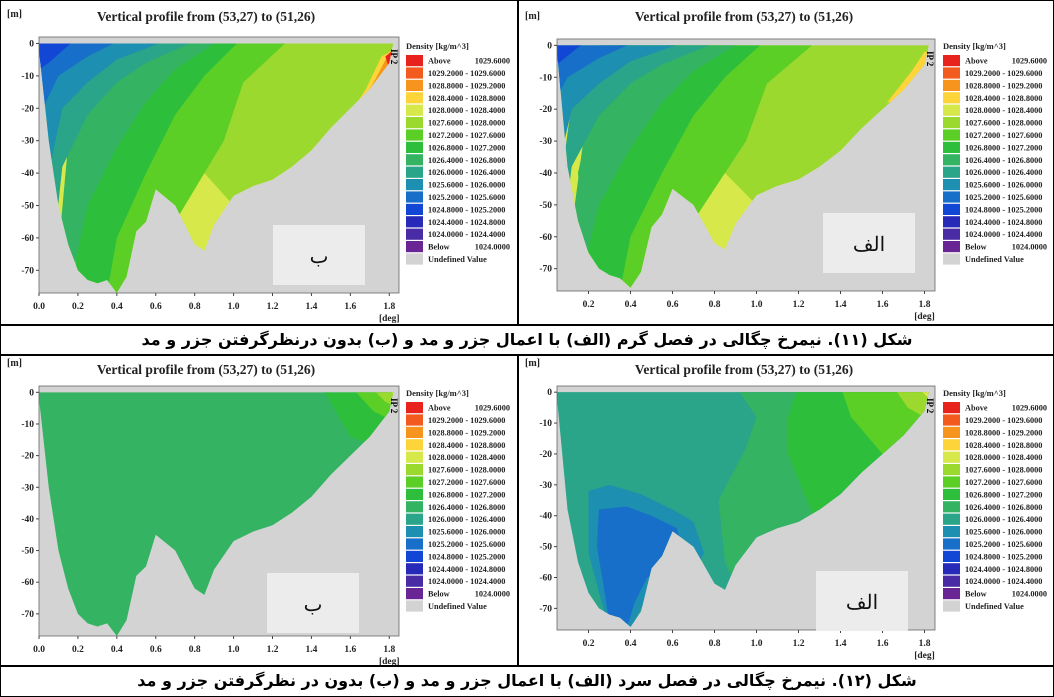 This screenshot has width=1054, height=697. I want to click on x-tick-label: 0.0, so click(39, 650).